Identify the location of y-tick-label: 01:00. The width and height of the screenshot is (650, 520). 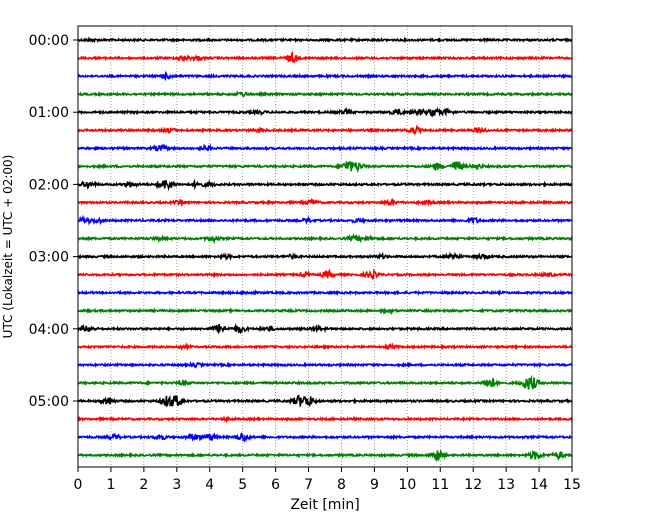
(49, 113).